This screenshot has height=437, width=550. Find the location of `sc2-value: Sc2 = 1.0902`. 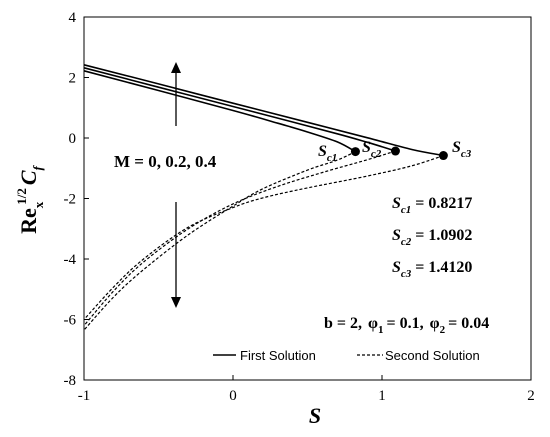

sc2-value: Sc2 = 1.0902 is located at coordinates (432, 237).